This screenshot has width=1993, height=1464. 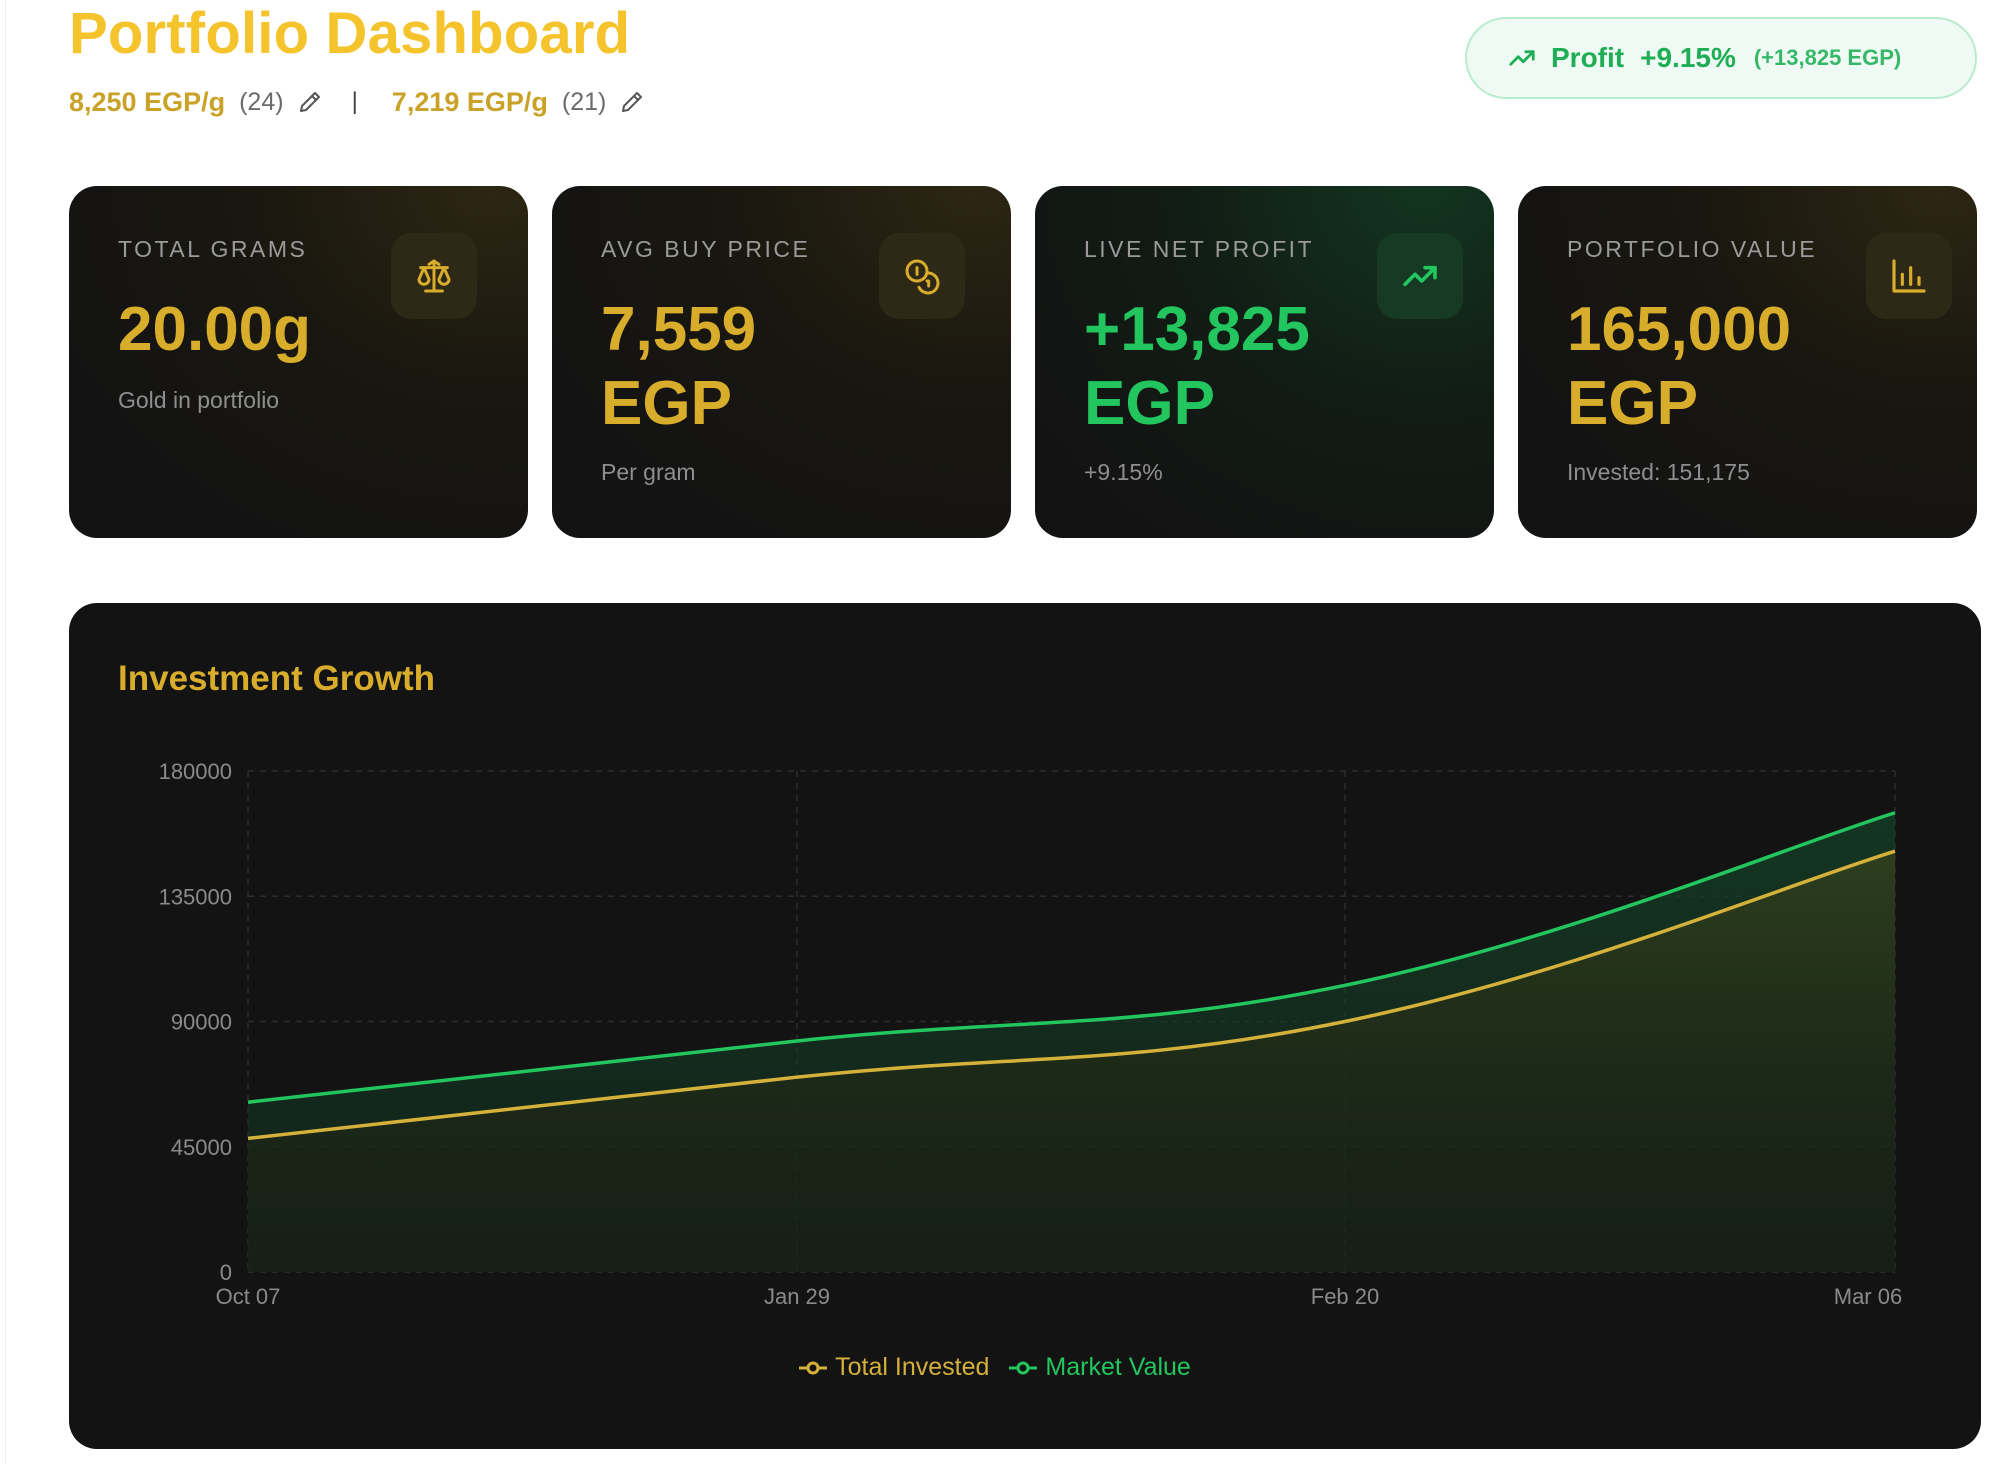 What do you see at coordinates (995, 1367) in the screenshot?
I see `chart-legend: Total Invested Market Value` at bounding box center [995, 1367].